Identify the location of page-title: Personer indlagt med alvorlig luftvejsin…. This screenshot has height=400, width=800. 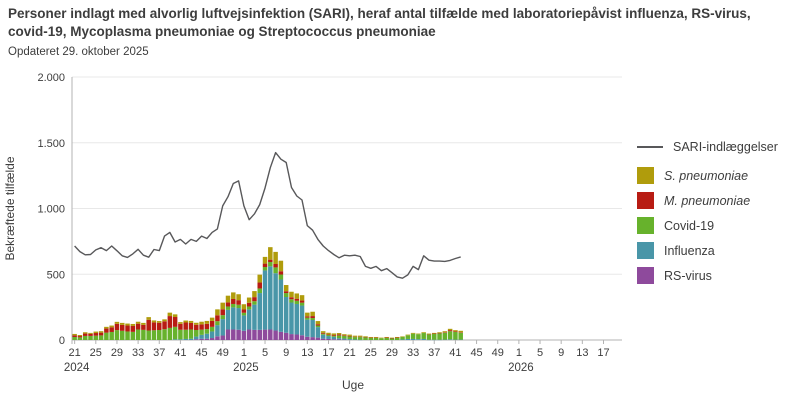
(379, 23).